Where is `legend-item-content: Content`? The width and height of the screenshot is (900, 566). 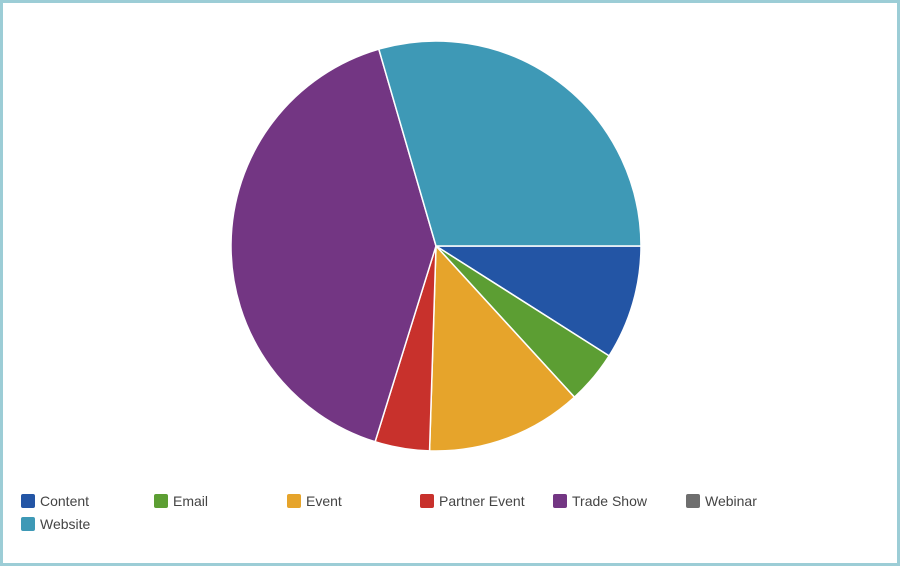 legend-item-content: Content is located at coordinates (87, 500).